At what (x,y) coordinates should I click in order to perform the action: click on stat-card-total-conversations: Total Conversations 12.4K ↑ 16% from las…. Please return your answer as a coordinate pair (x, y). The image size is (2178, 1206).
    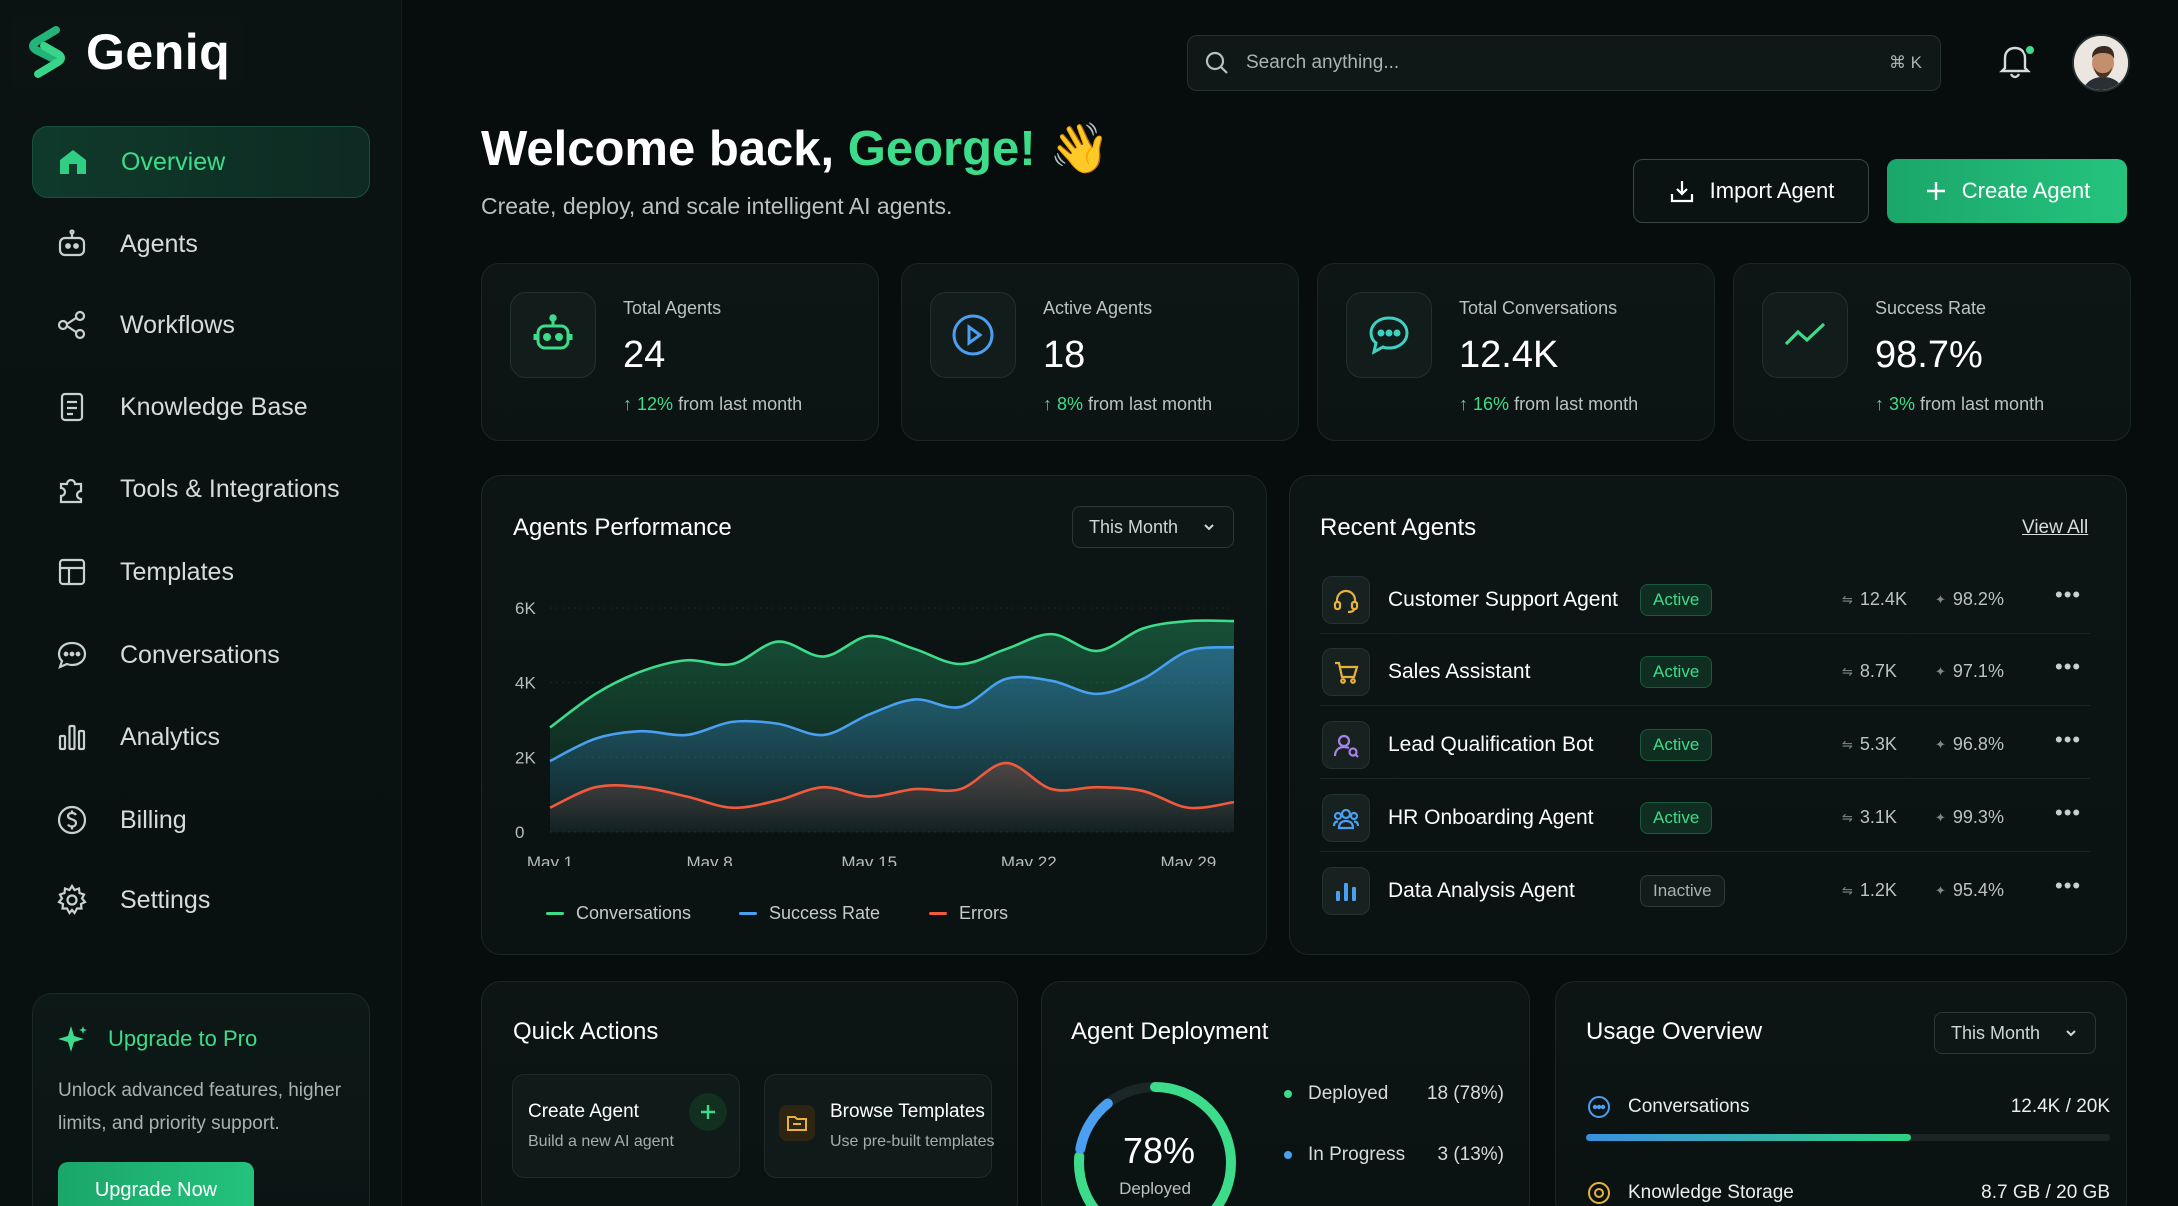
    Looking at the image, I should click on (1516, 352).